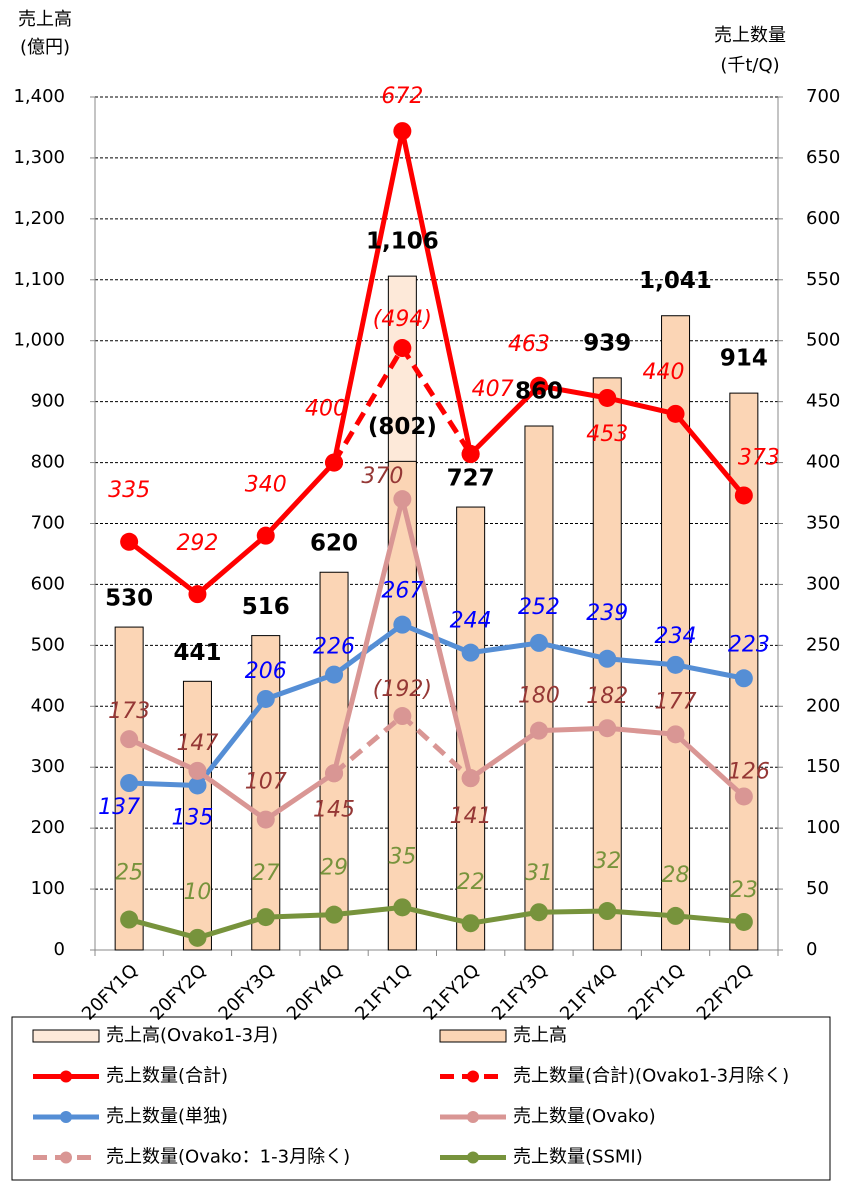  What do you see at coordinates (129, 711) in the screenshot?
I see `data-label: 173` at bounding box center [129, 711].